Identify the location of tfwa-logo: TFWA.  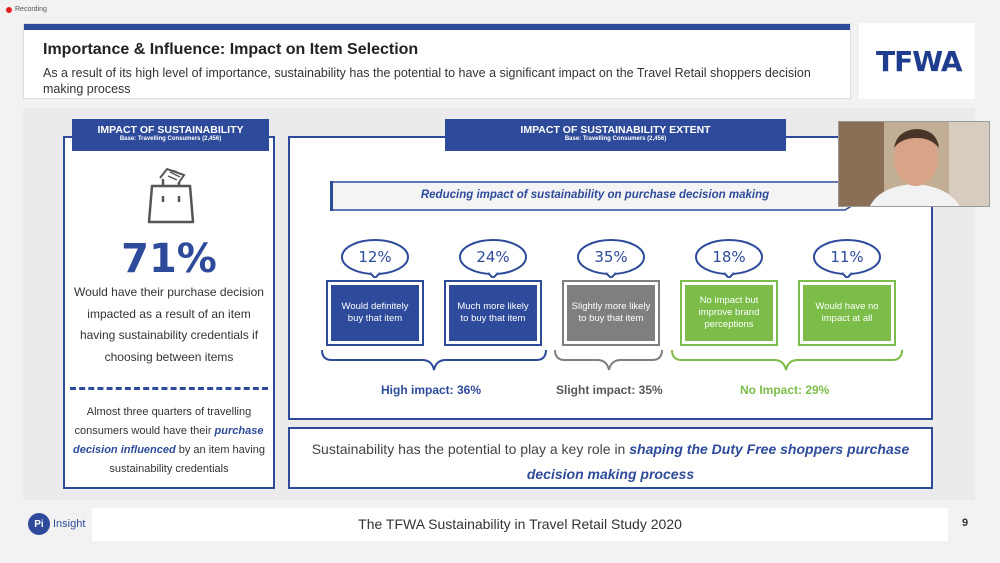
(917, 61).